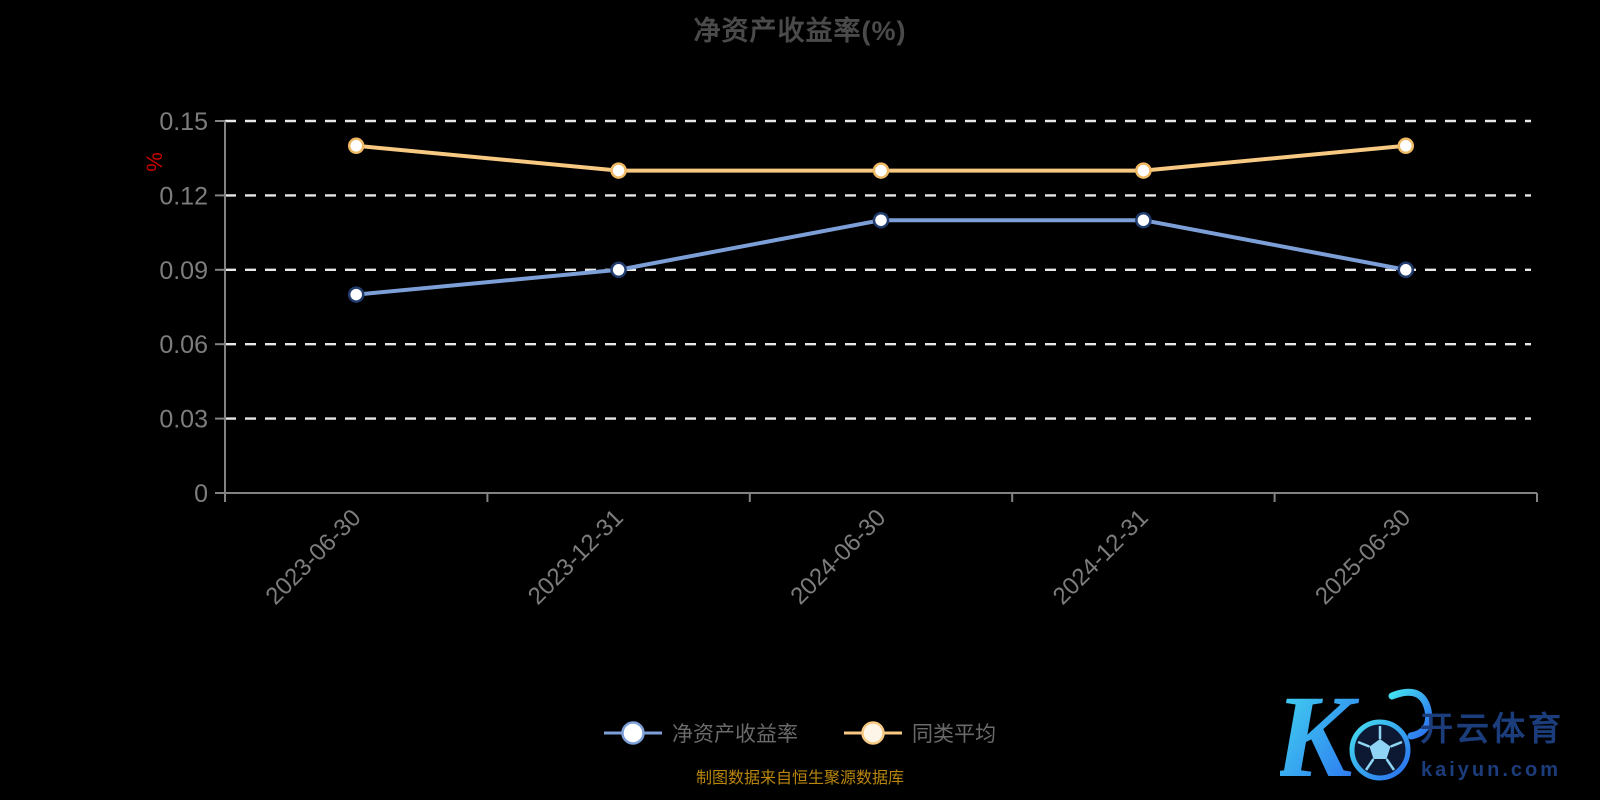 The height and width of the screenshot is (800, 1600). I want to click on legend-item-1: 同类平均, so click(920, 733).